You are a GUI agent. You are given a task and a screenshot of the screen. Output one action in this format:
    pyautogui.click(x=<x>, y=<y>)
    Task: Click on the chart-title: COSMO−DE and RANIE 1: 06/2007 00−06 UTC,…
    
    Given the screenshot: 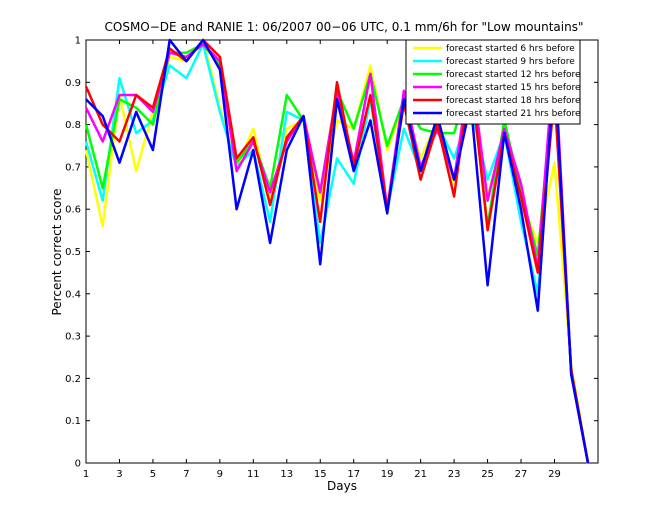 What is the action you would take?
    pyautogui.click(x=344, y=27)
    